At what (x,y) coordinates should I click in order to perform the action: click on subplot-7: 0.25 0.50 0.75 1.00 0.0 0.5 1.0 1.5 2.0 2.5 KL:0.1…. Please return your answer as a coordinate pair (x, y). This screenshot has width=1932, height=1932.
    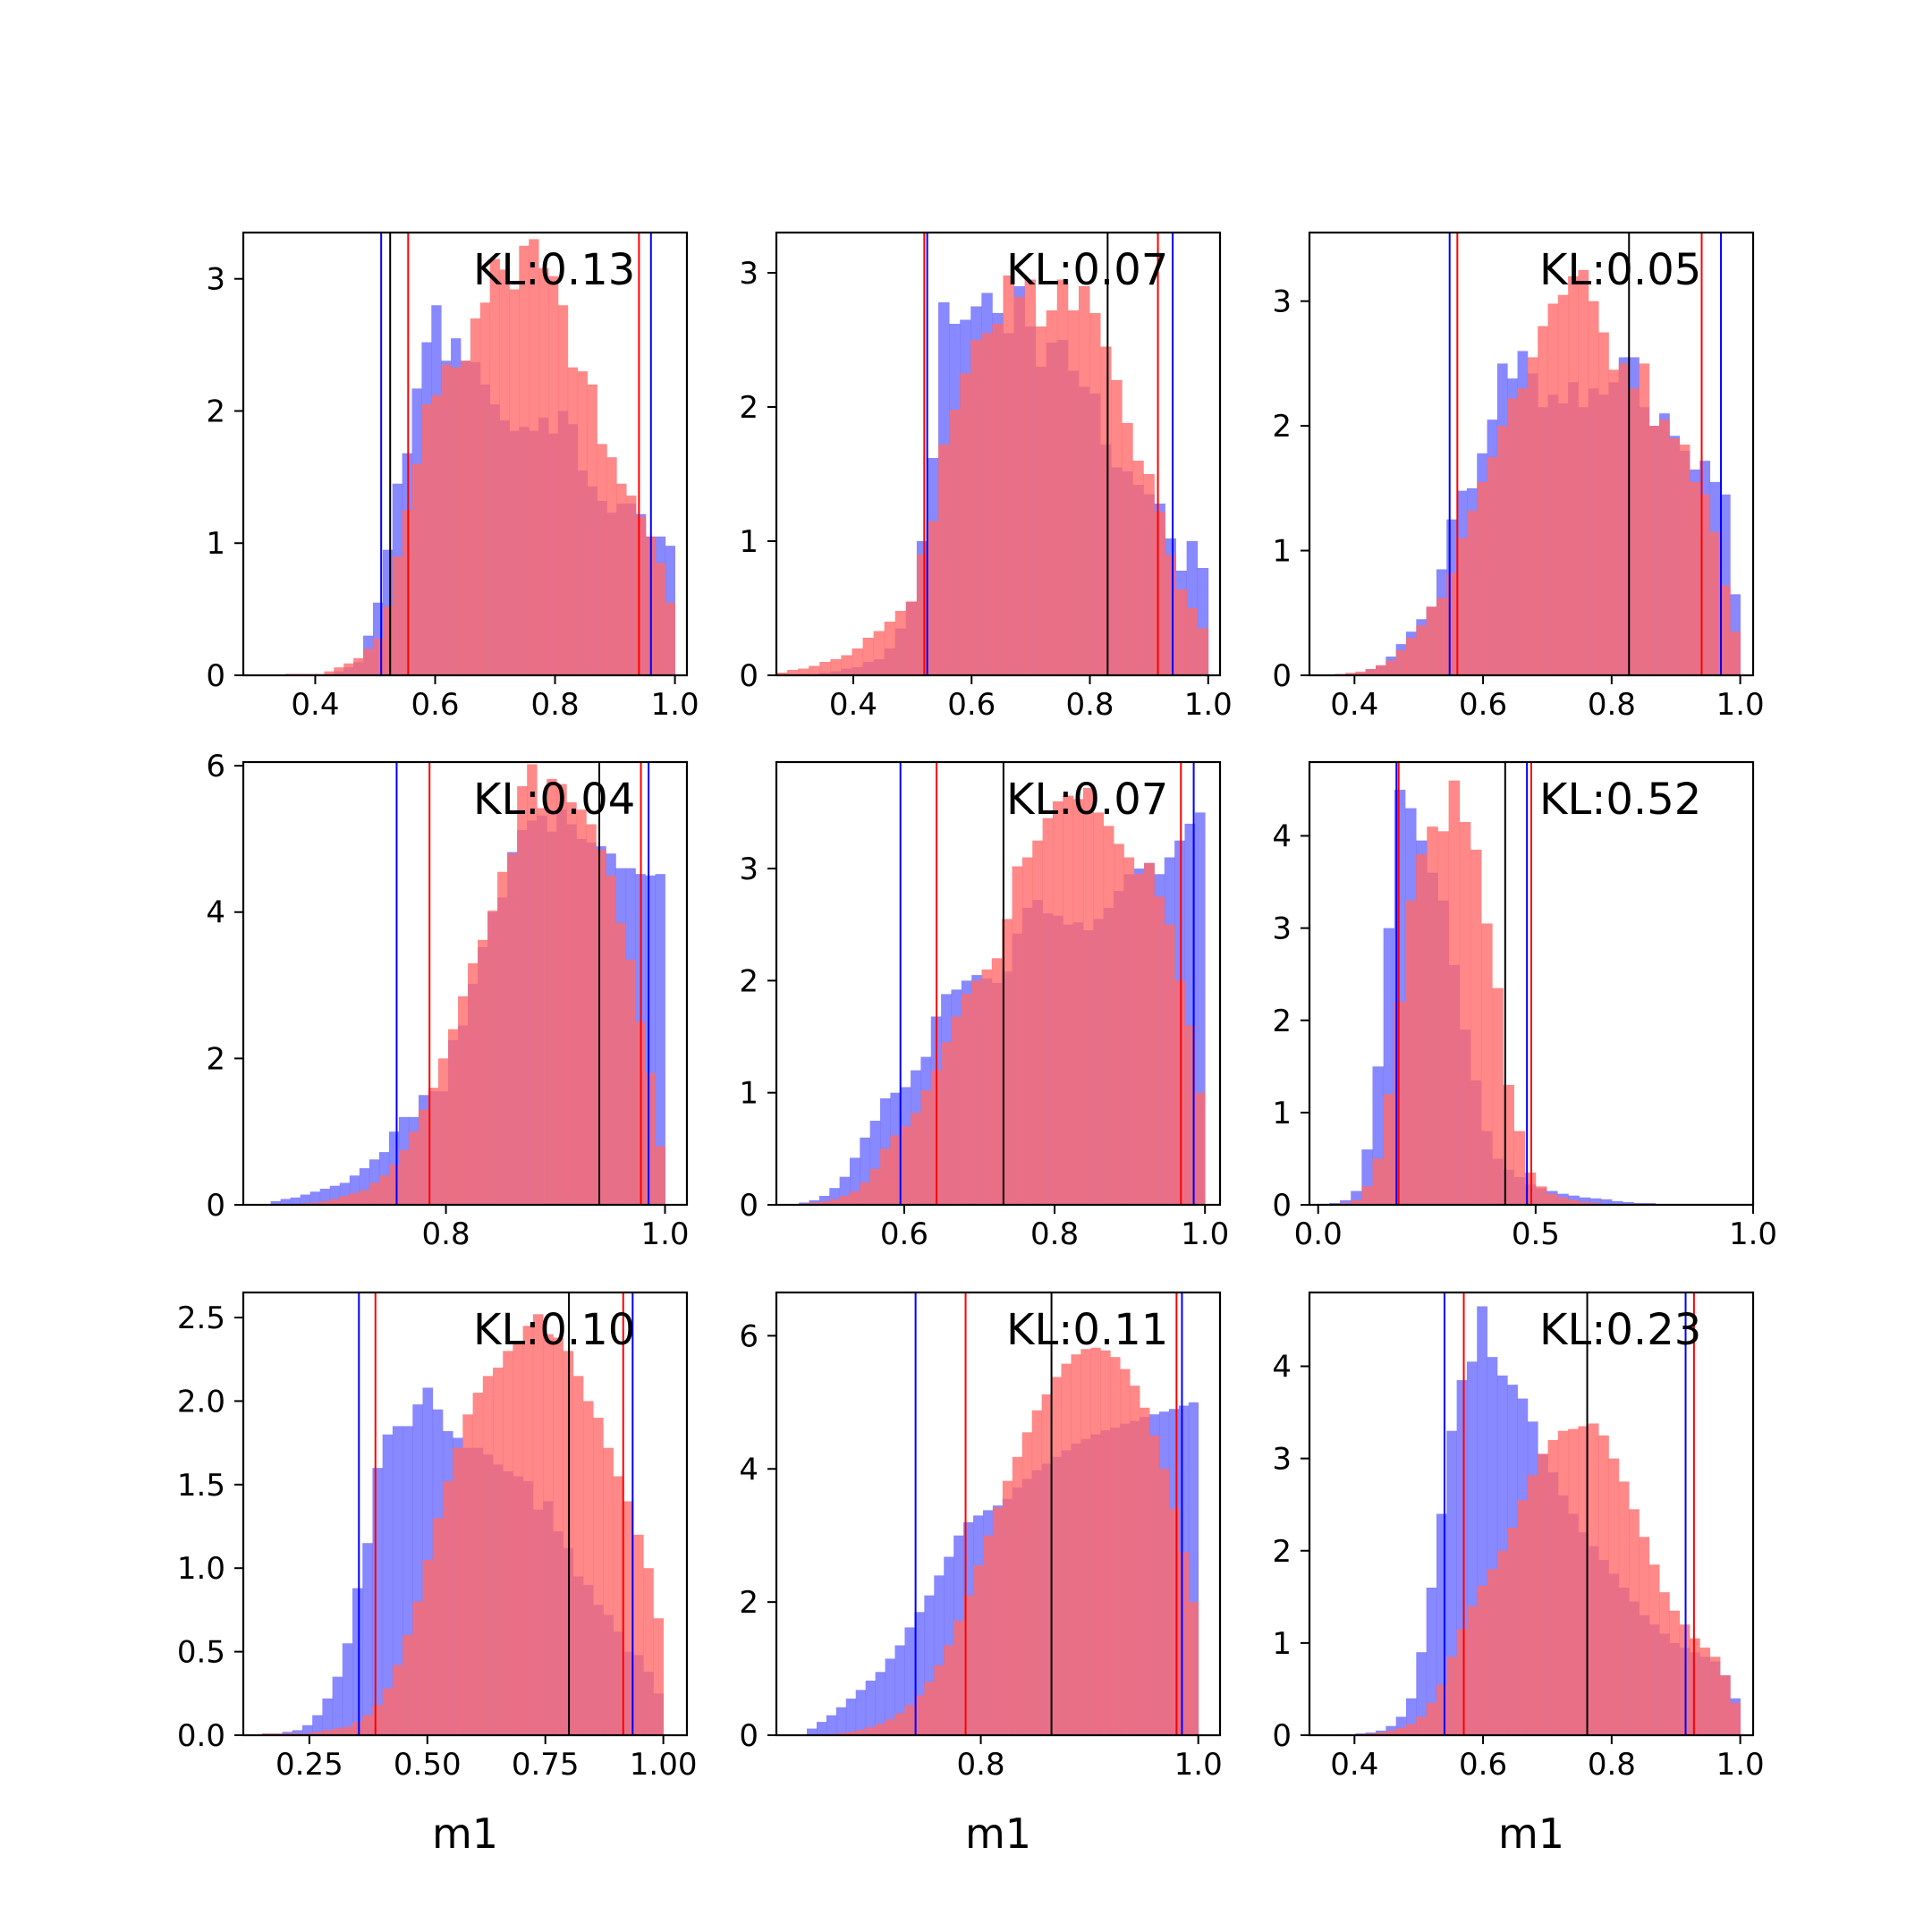
    Looking at the image, I should click on (437, 1574).